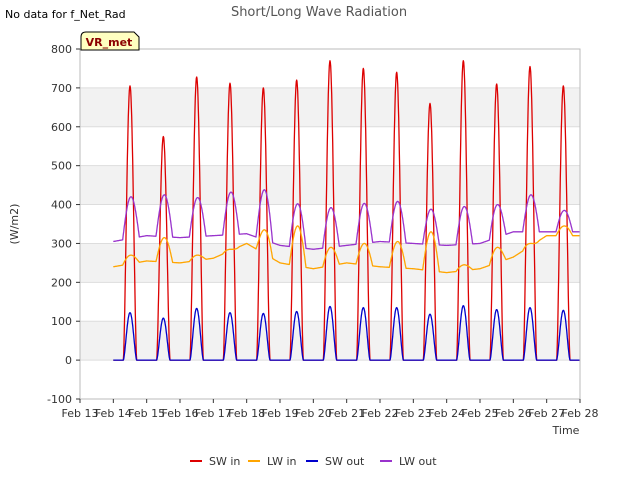 The height and width of the screenshot is (480, 640). I want to click on y-tick-label: 400, so click(61, 205).